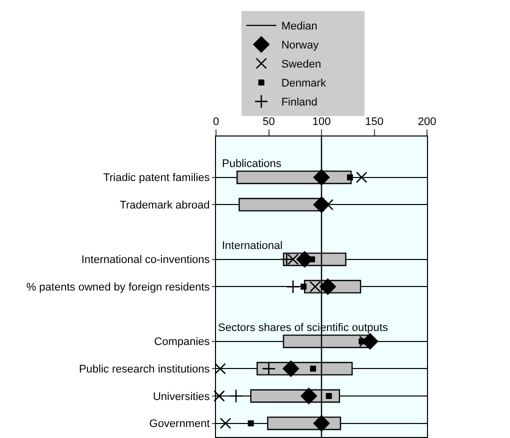 The height and width of the screenshot is (438, 510). Describe the element at coordinates (182, 342) in the screenshot. I see `y-tick-label: Companies` at that location.